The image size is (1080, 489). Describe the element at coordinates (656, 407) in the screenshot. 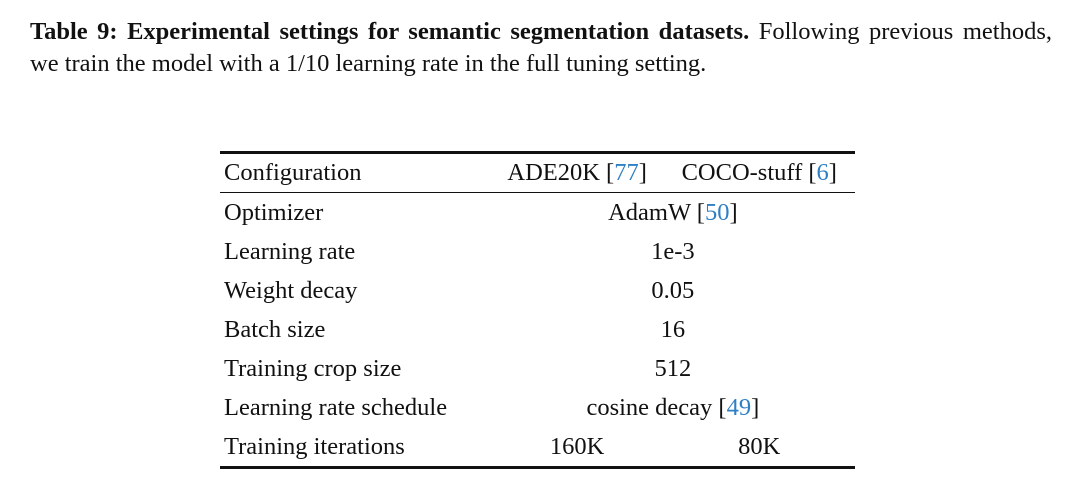

I see `cell-text: cosine decay [` at that location.